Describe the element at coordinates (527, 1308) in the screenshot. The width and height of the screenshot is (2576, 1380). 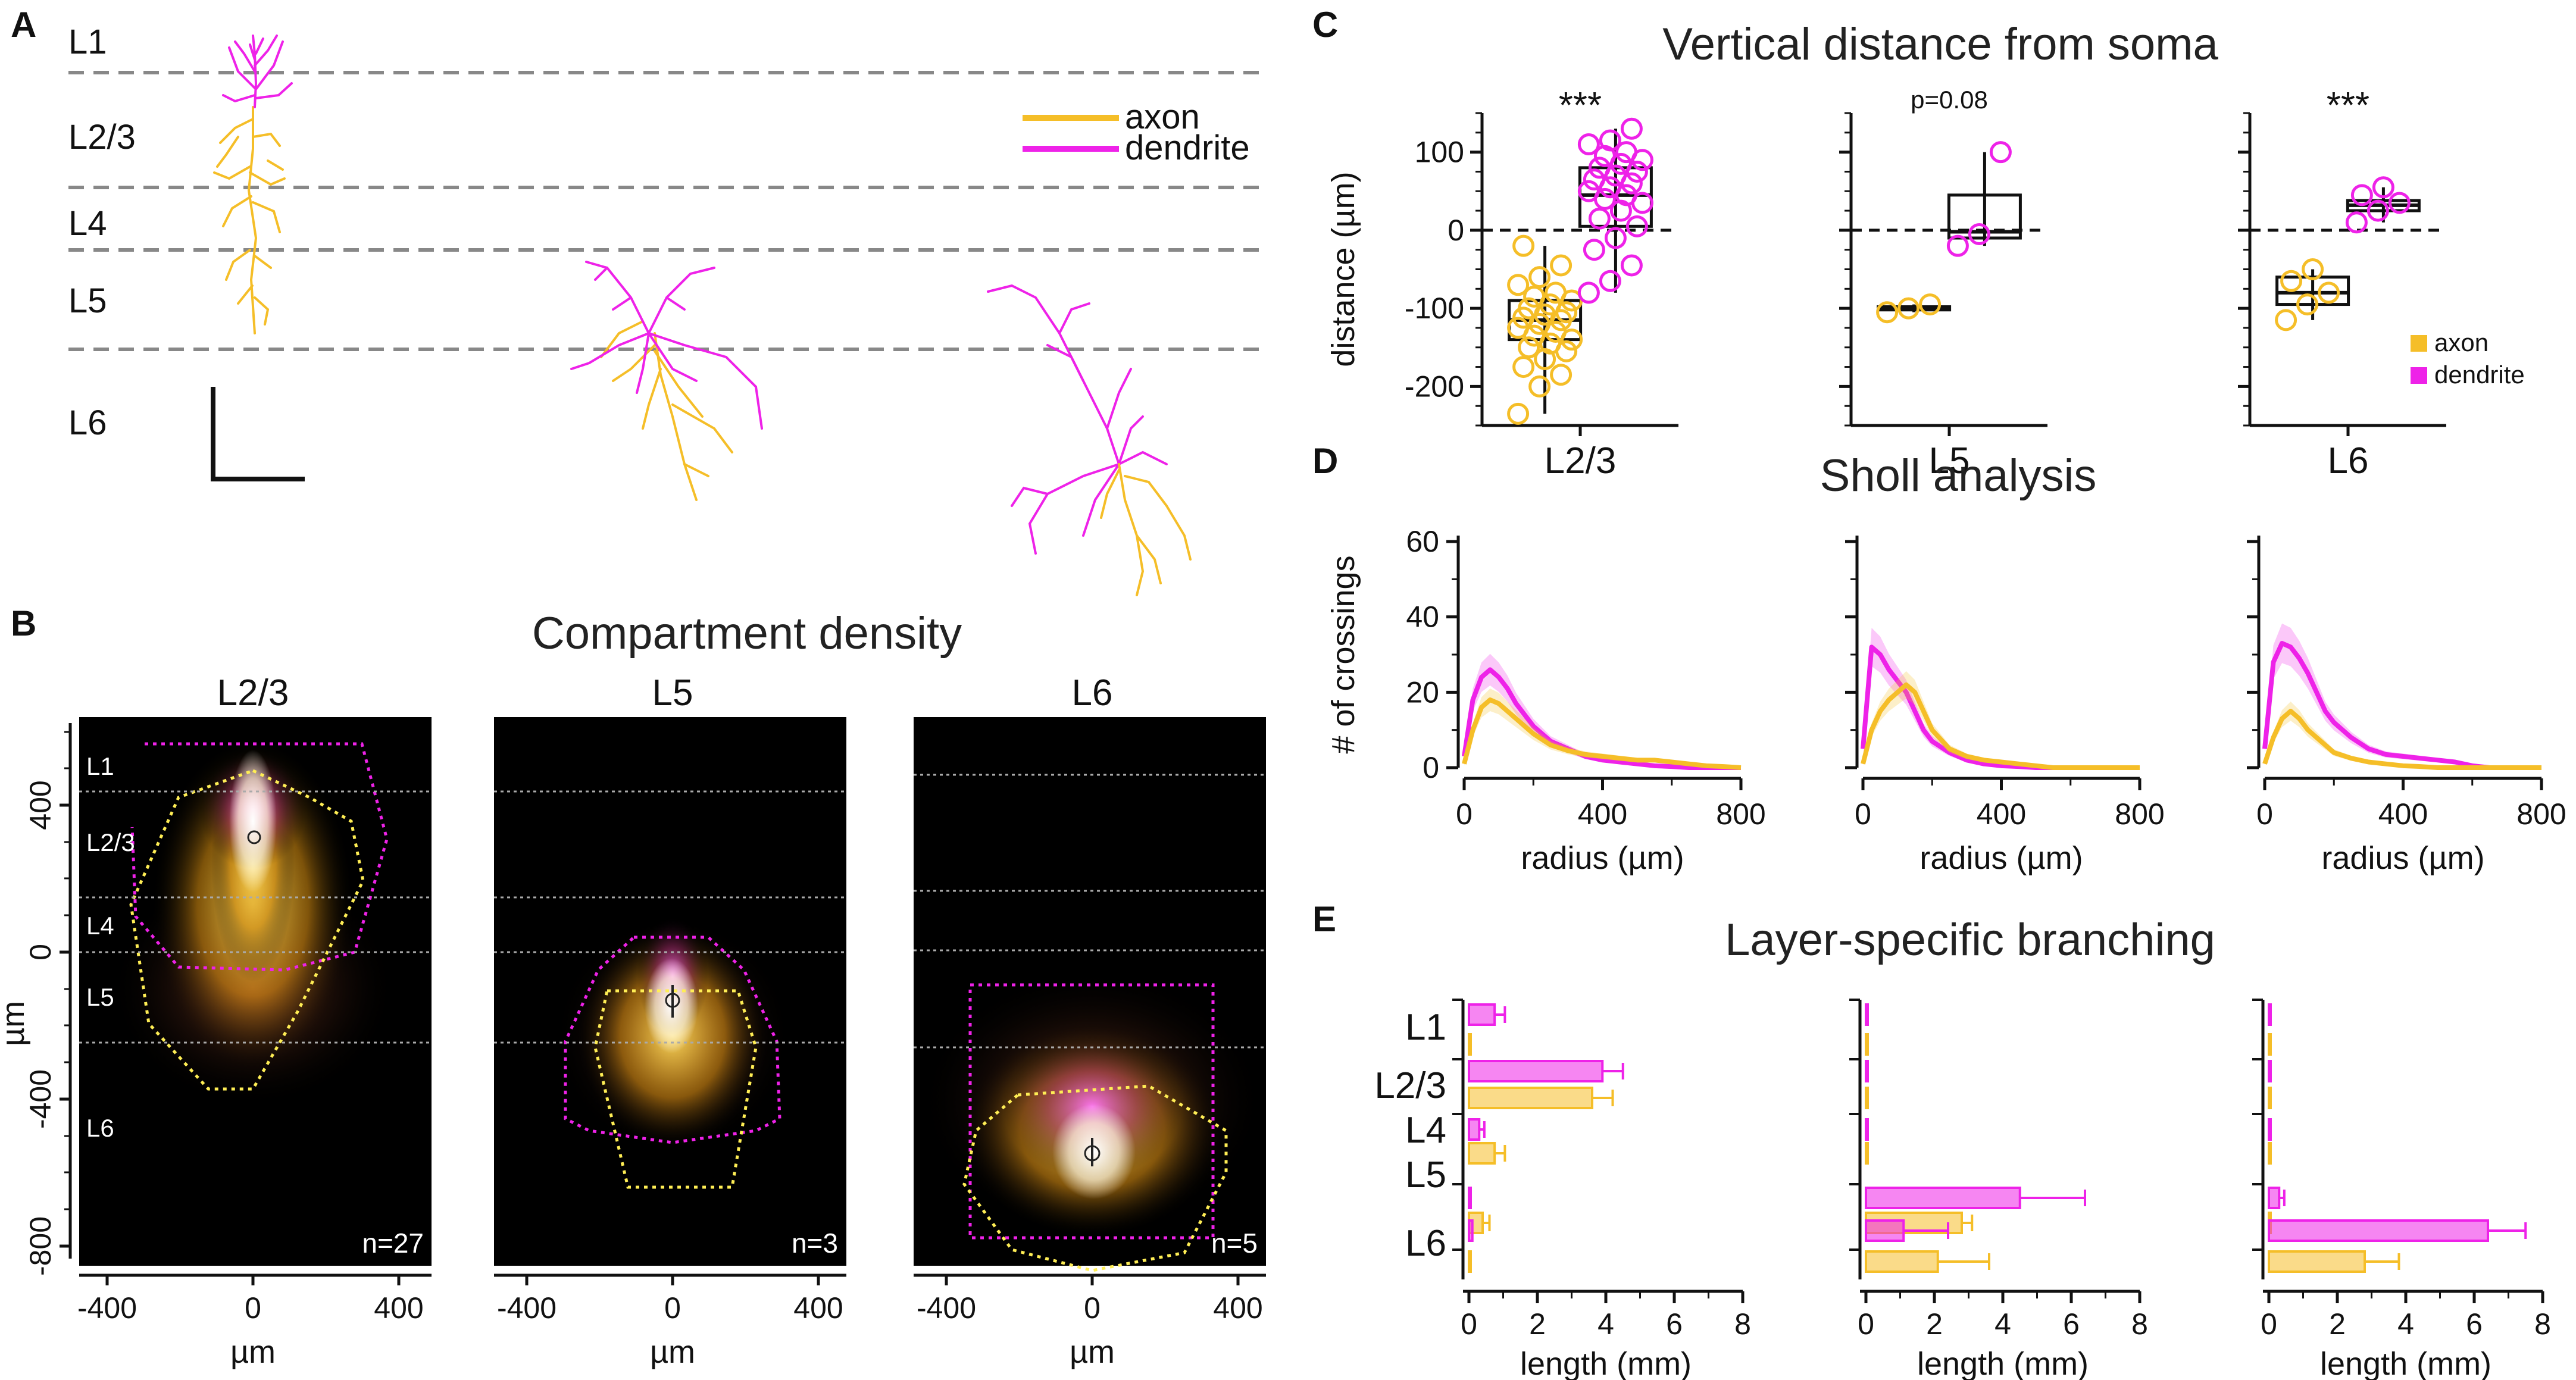
I see `b2-xtick-neg400: -400` at that location.